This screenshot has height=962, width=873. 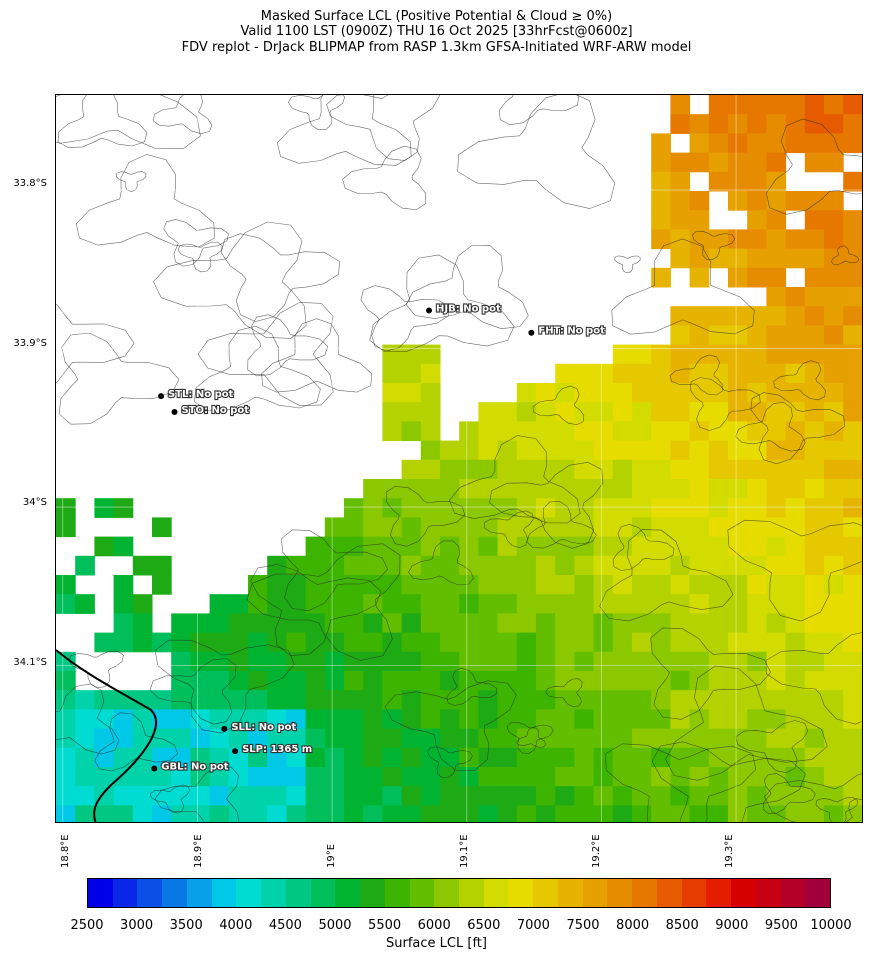 I want to click on station-label: STO: No pot, so click(x=216, y=410).